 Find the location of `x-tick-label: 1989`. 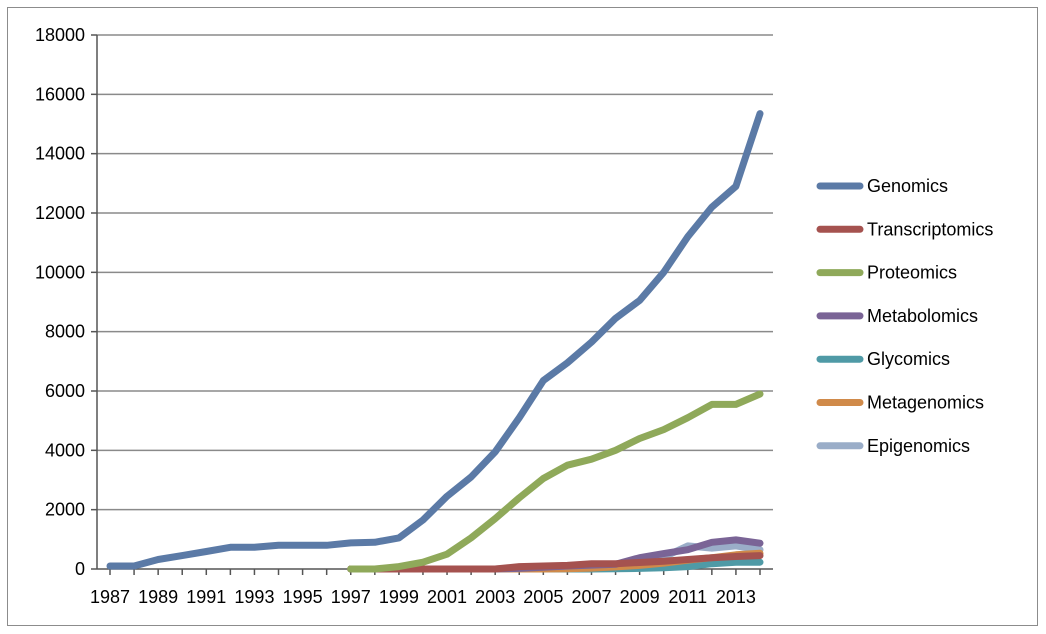

x-tick-label: 1989 is located at coordinates (158, 597).